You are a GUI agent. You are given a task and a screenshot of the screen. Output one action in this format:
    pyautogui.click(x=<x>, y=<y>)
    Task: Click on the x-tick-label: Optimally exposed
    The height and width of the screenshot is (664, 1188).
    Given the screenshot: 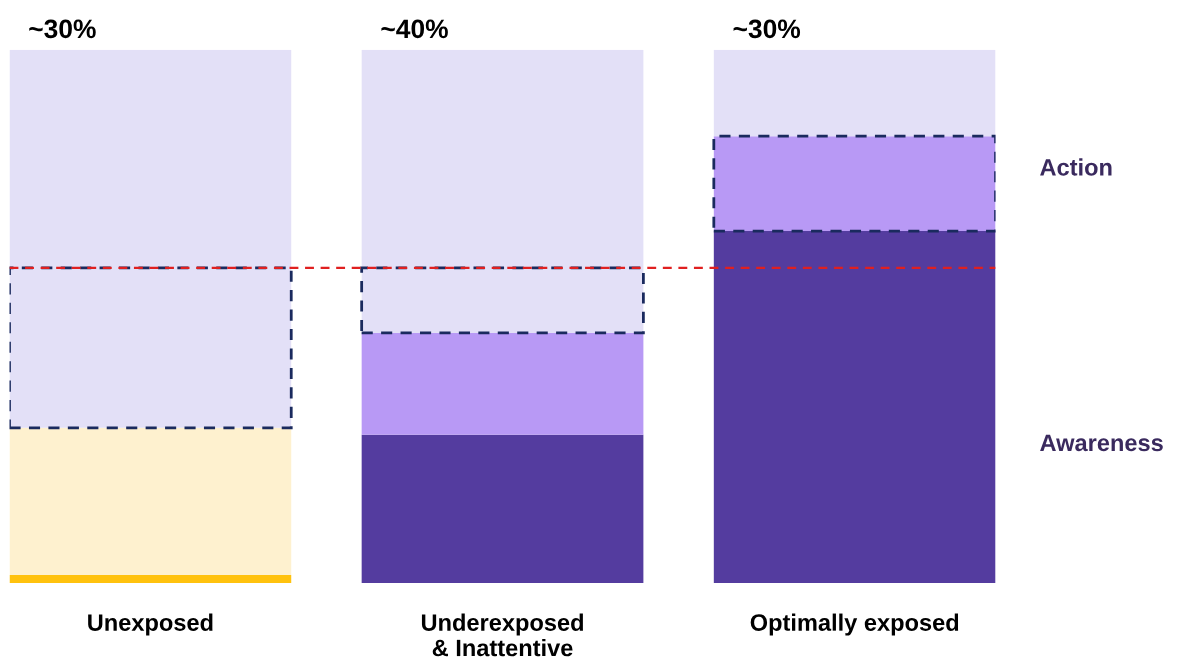 What is the action you would take?
    pyautogui.click(x=854, y=624)
    